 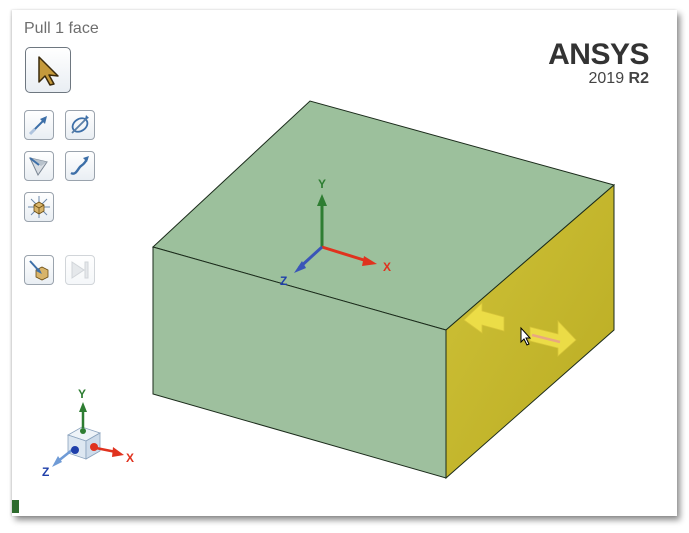 I want to click on sweep-tool-button, so click(x=80, y=166).